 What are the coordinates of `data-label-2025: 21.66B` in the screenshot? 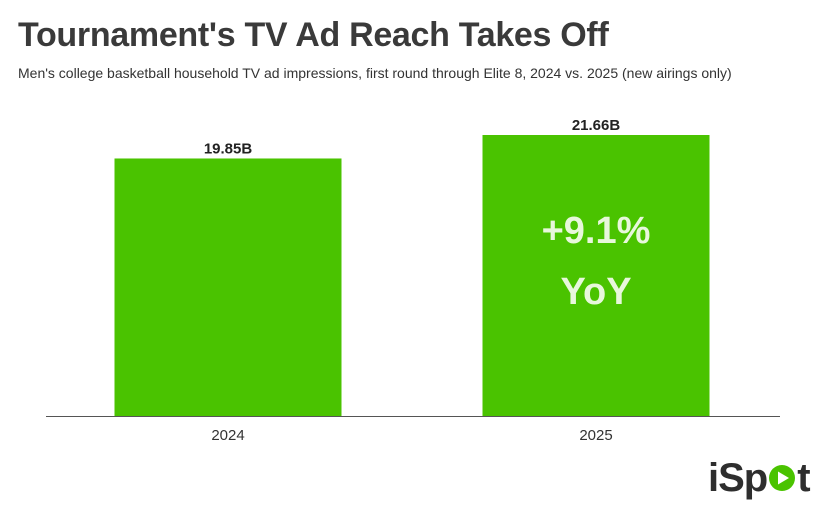 It's located at (596, 125).